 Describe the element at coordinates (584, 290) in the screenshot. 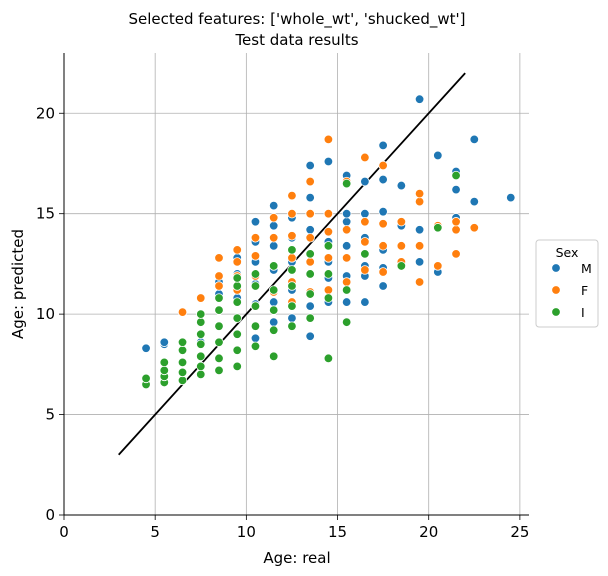

I see `legend-label: F` at that location.